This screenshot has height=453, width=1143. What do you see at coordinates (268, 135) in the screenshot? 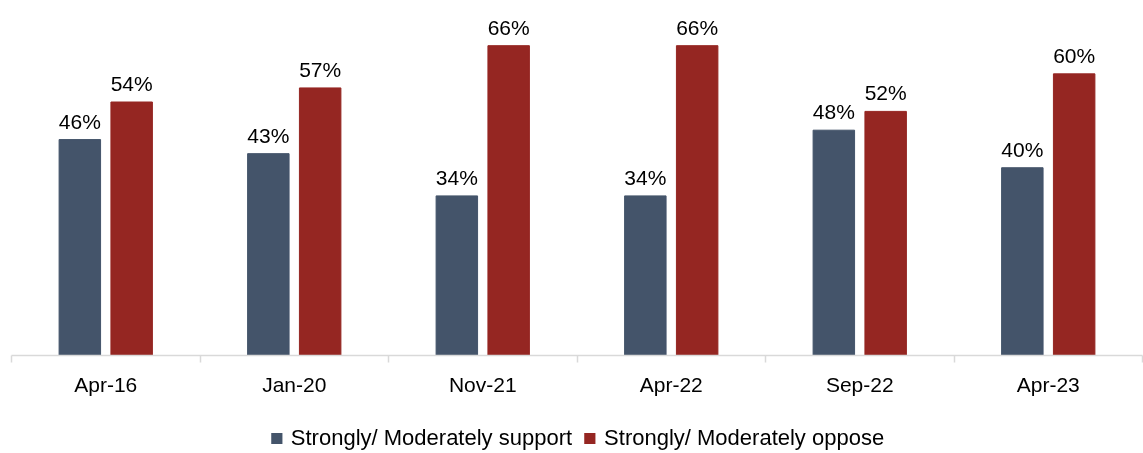
I see `data-label: 43%` at bounding box center [268, 135].